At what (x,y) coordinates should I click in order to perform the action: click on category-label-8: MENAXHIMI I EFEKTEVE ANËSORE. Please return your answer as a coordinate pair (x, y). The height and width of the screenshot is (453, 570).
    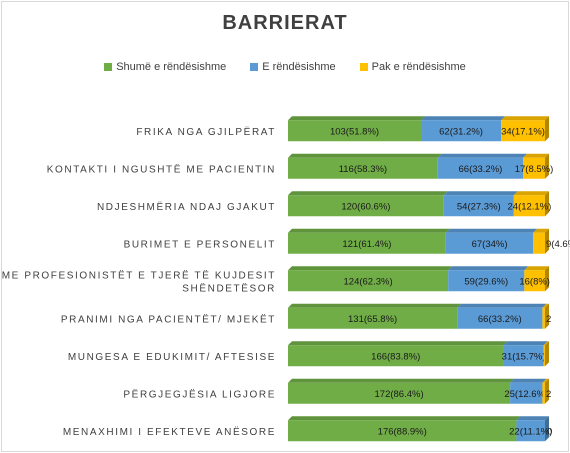
    Looking at the image, I should click on (169, 432).